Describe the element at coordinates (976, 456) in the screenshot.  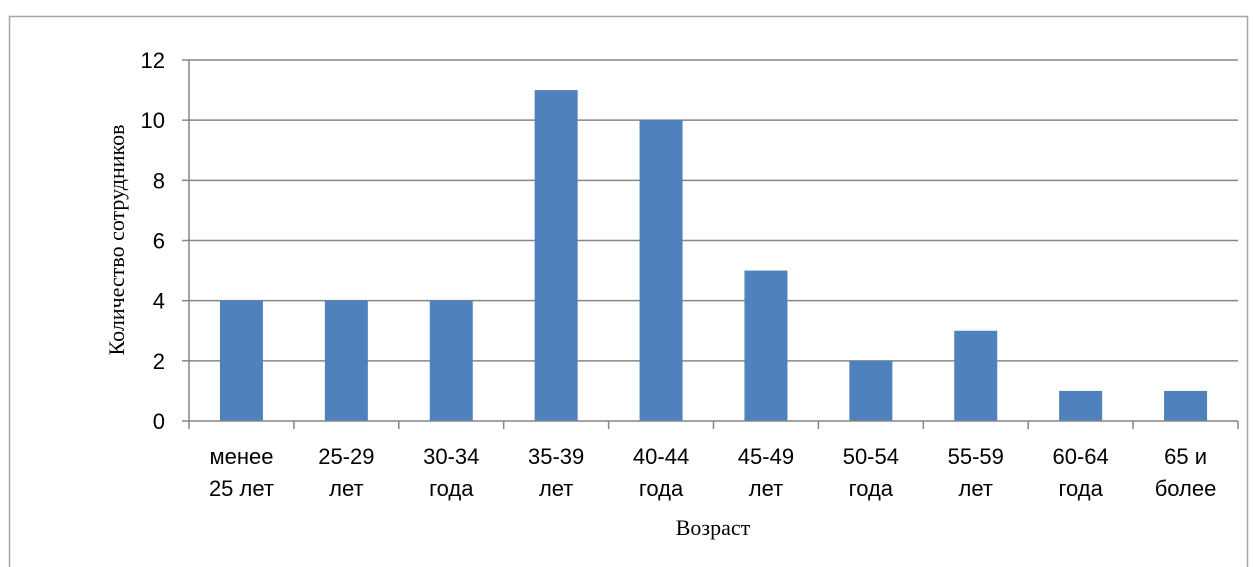
I see `x-tick-label: 55-59` at that location.